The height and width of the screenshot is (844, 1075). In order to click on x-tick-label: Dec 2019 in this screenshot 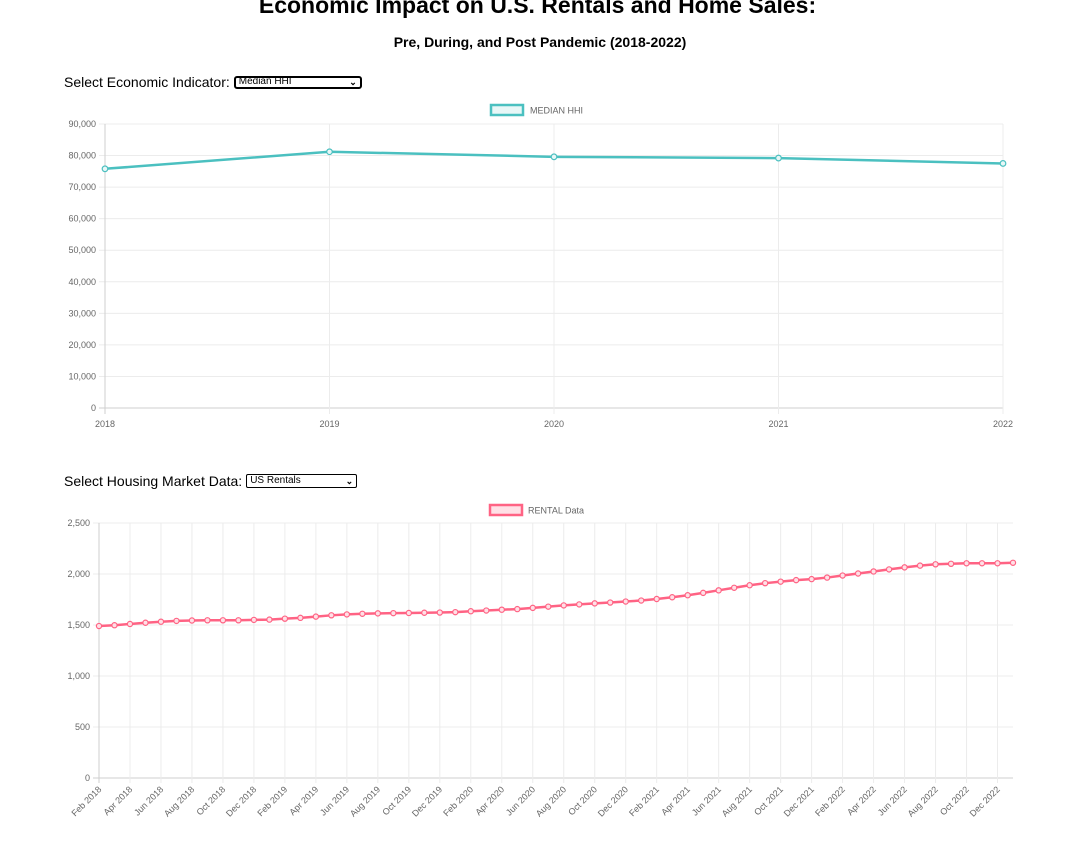, I will do `click(427, 801)`.